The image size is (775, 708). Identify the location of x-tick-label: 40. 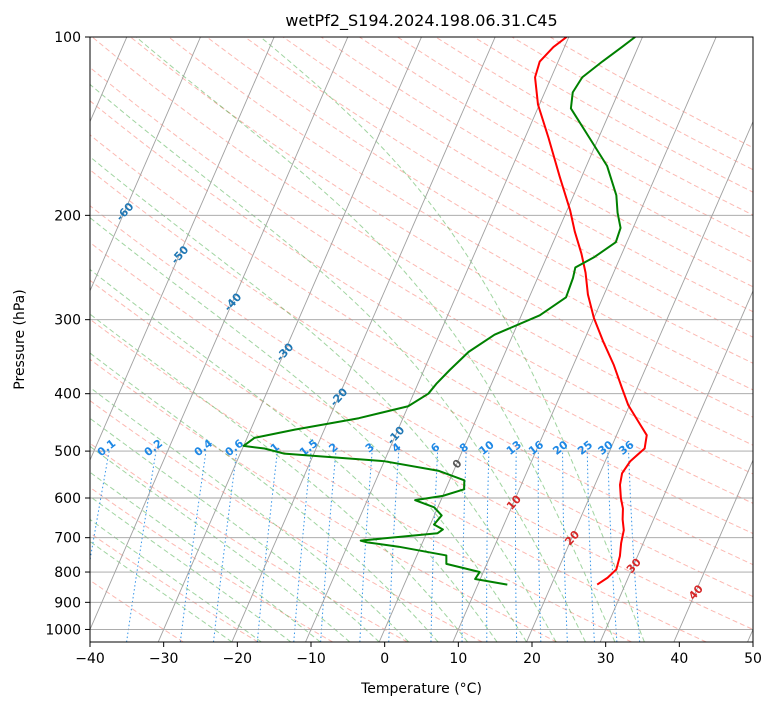
(679, 659).